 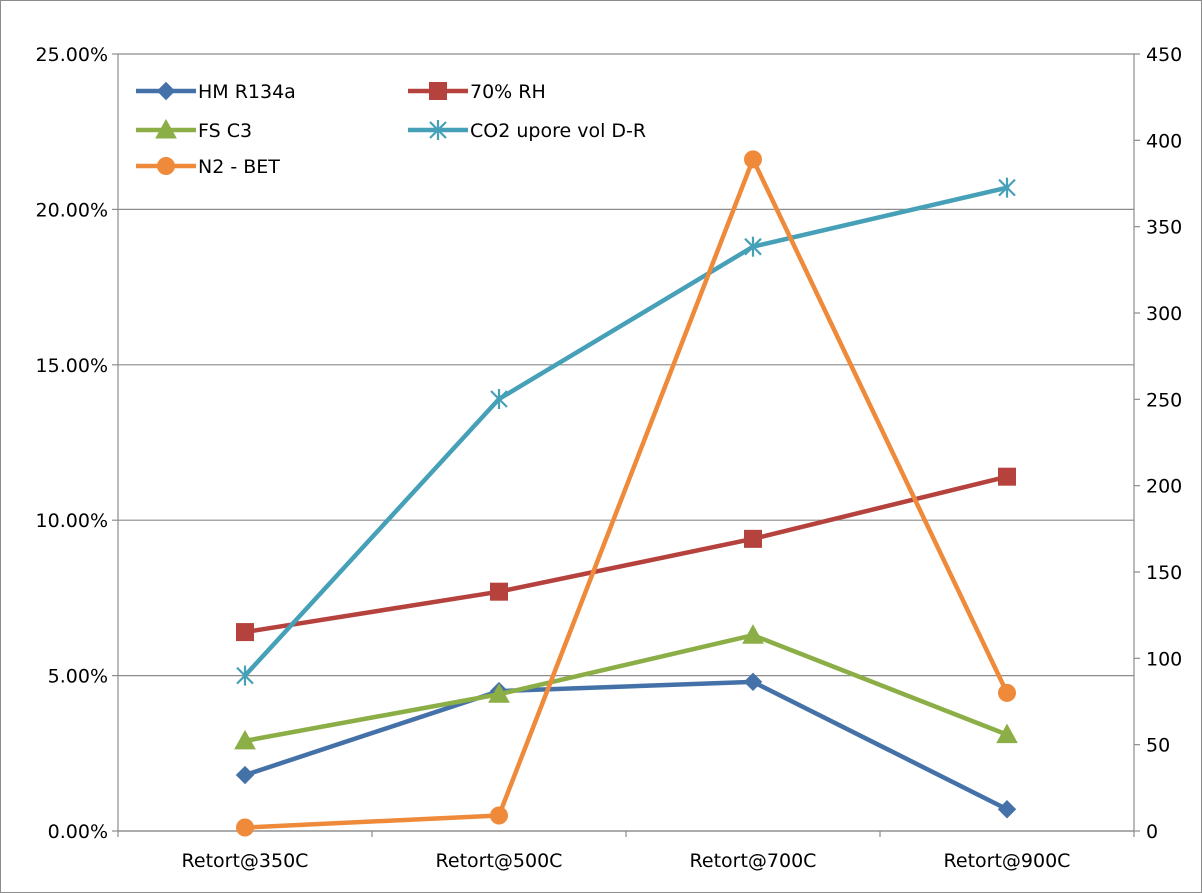 I want to click on legend-item-70-rh: 70% RH, so click(x=477, y=92).